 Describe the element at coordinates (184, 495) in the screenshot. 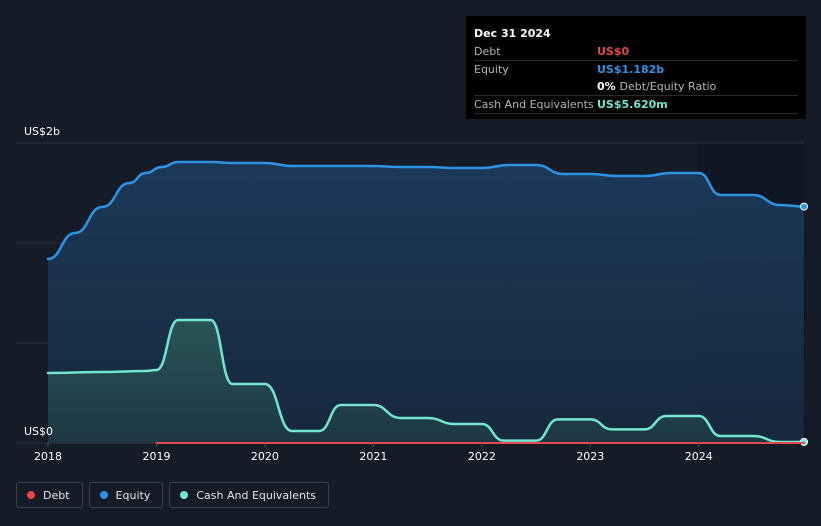

I see `cash-dot-icon` at that location.